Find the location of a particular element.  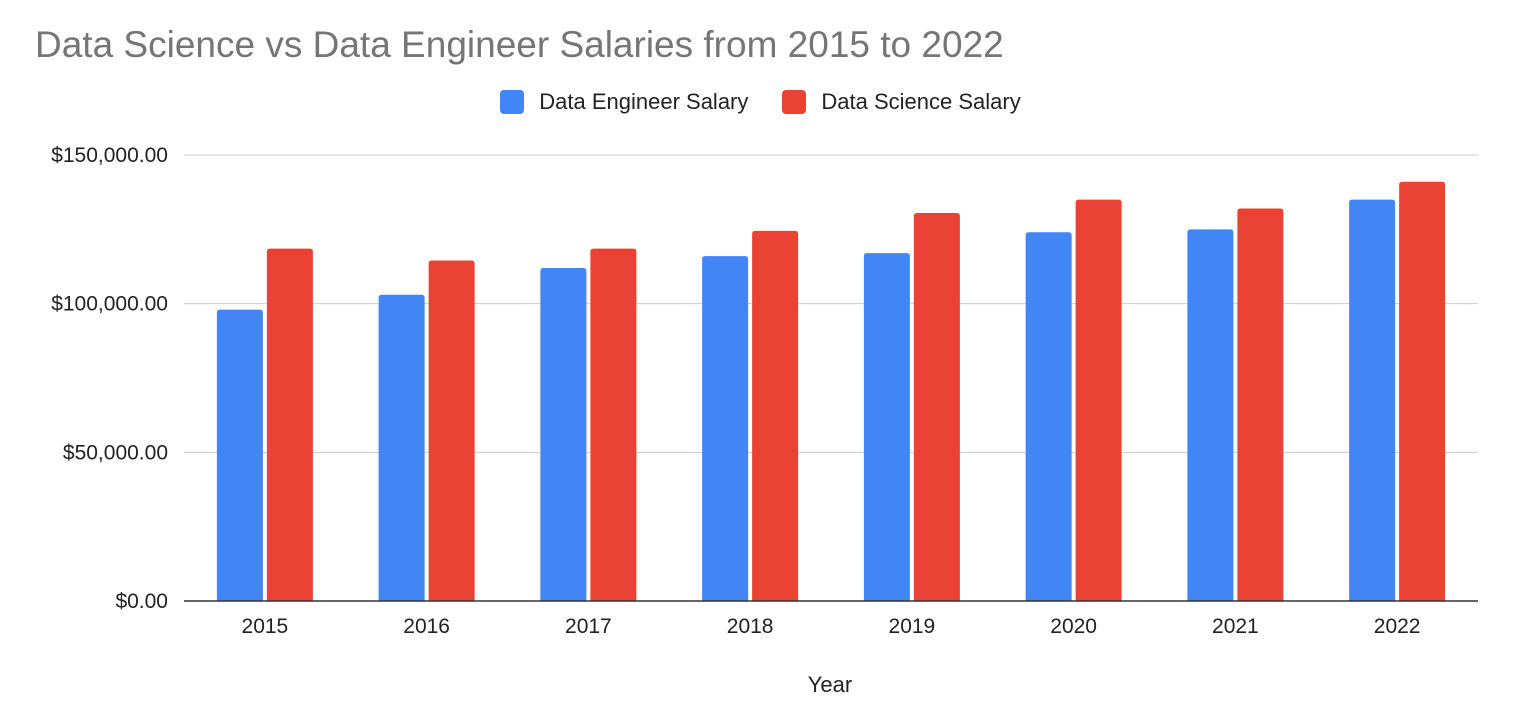

y-tick-label: $0.00 is located at coordinates (141, 601).